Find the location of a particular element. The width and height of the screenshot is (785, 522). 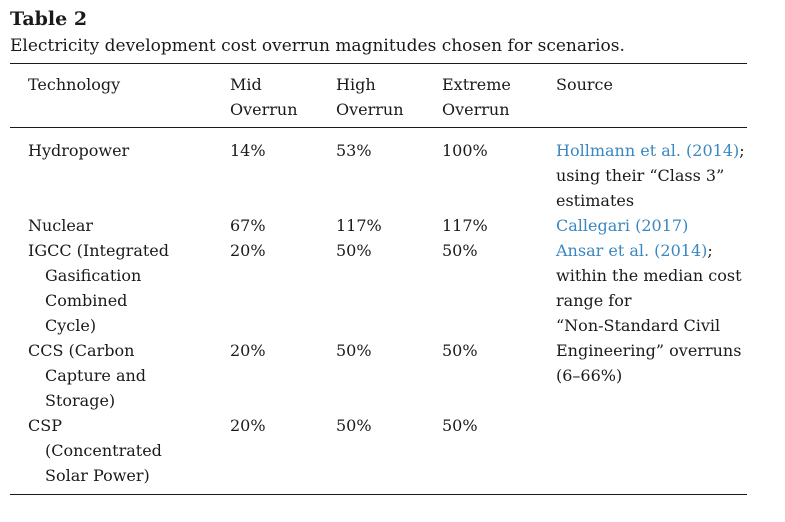

table-row: Nuclear 67% 117% 117% Callegari (2017) is located at coordinates (378, 225).